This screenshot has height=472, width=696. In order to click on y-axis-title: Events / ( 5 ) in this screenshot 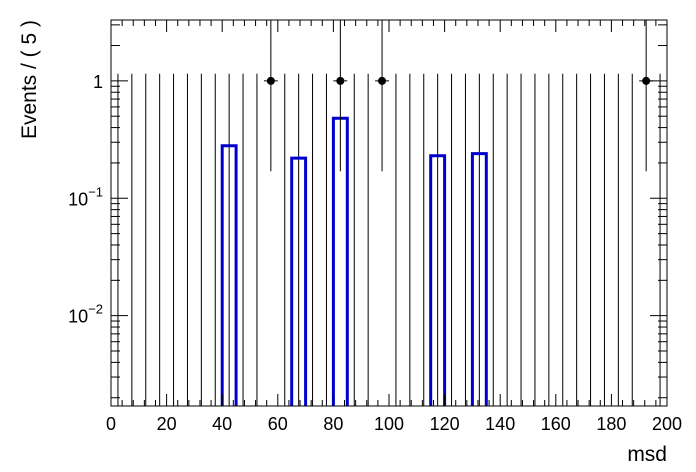, I will do `click(29, 79)`.